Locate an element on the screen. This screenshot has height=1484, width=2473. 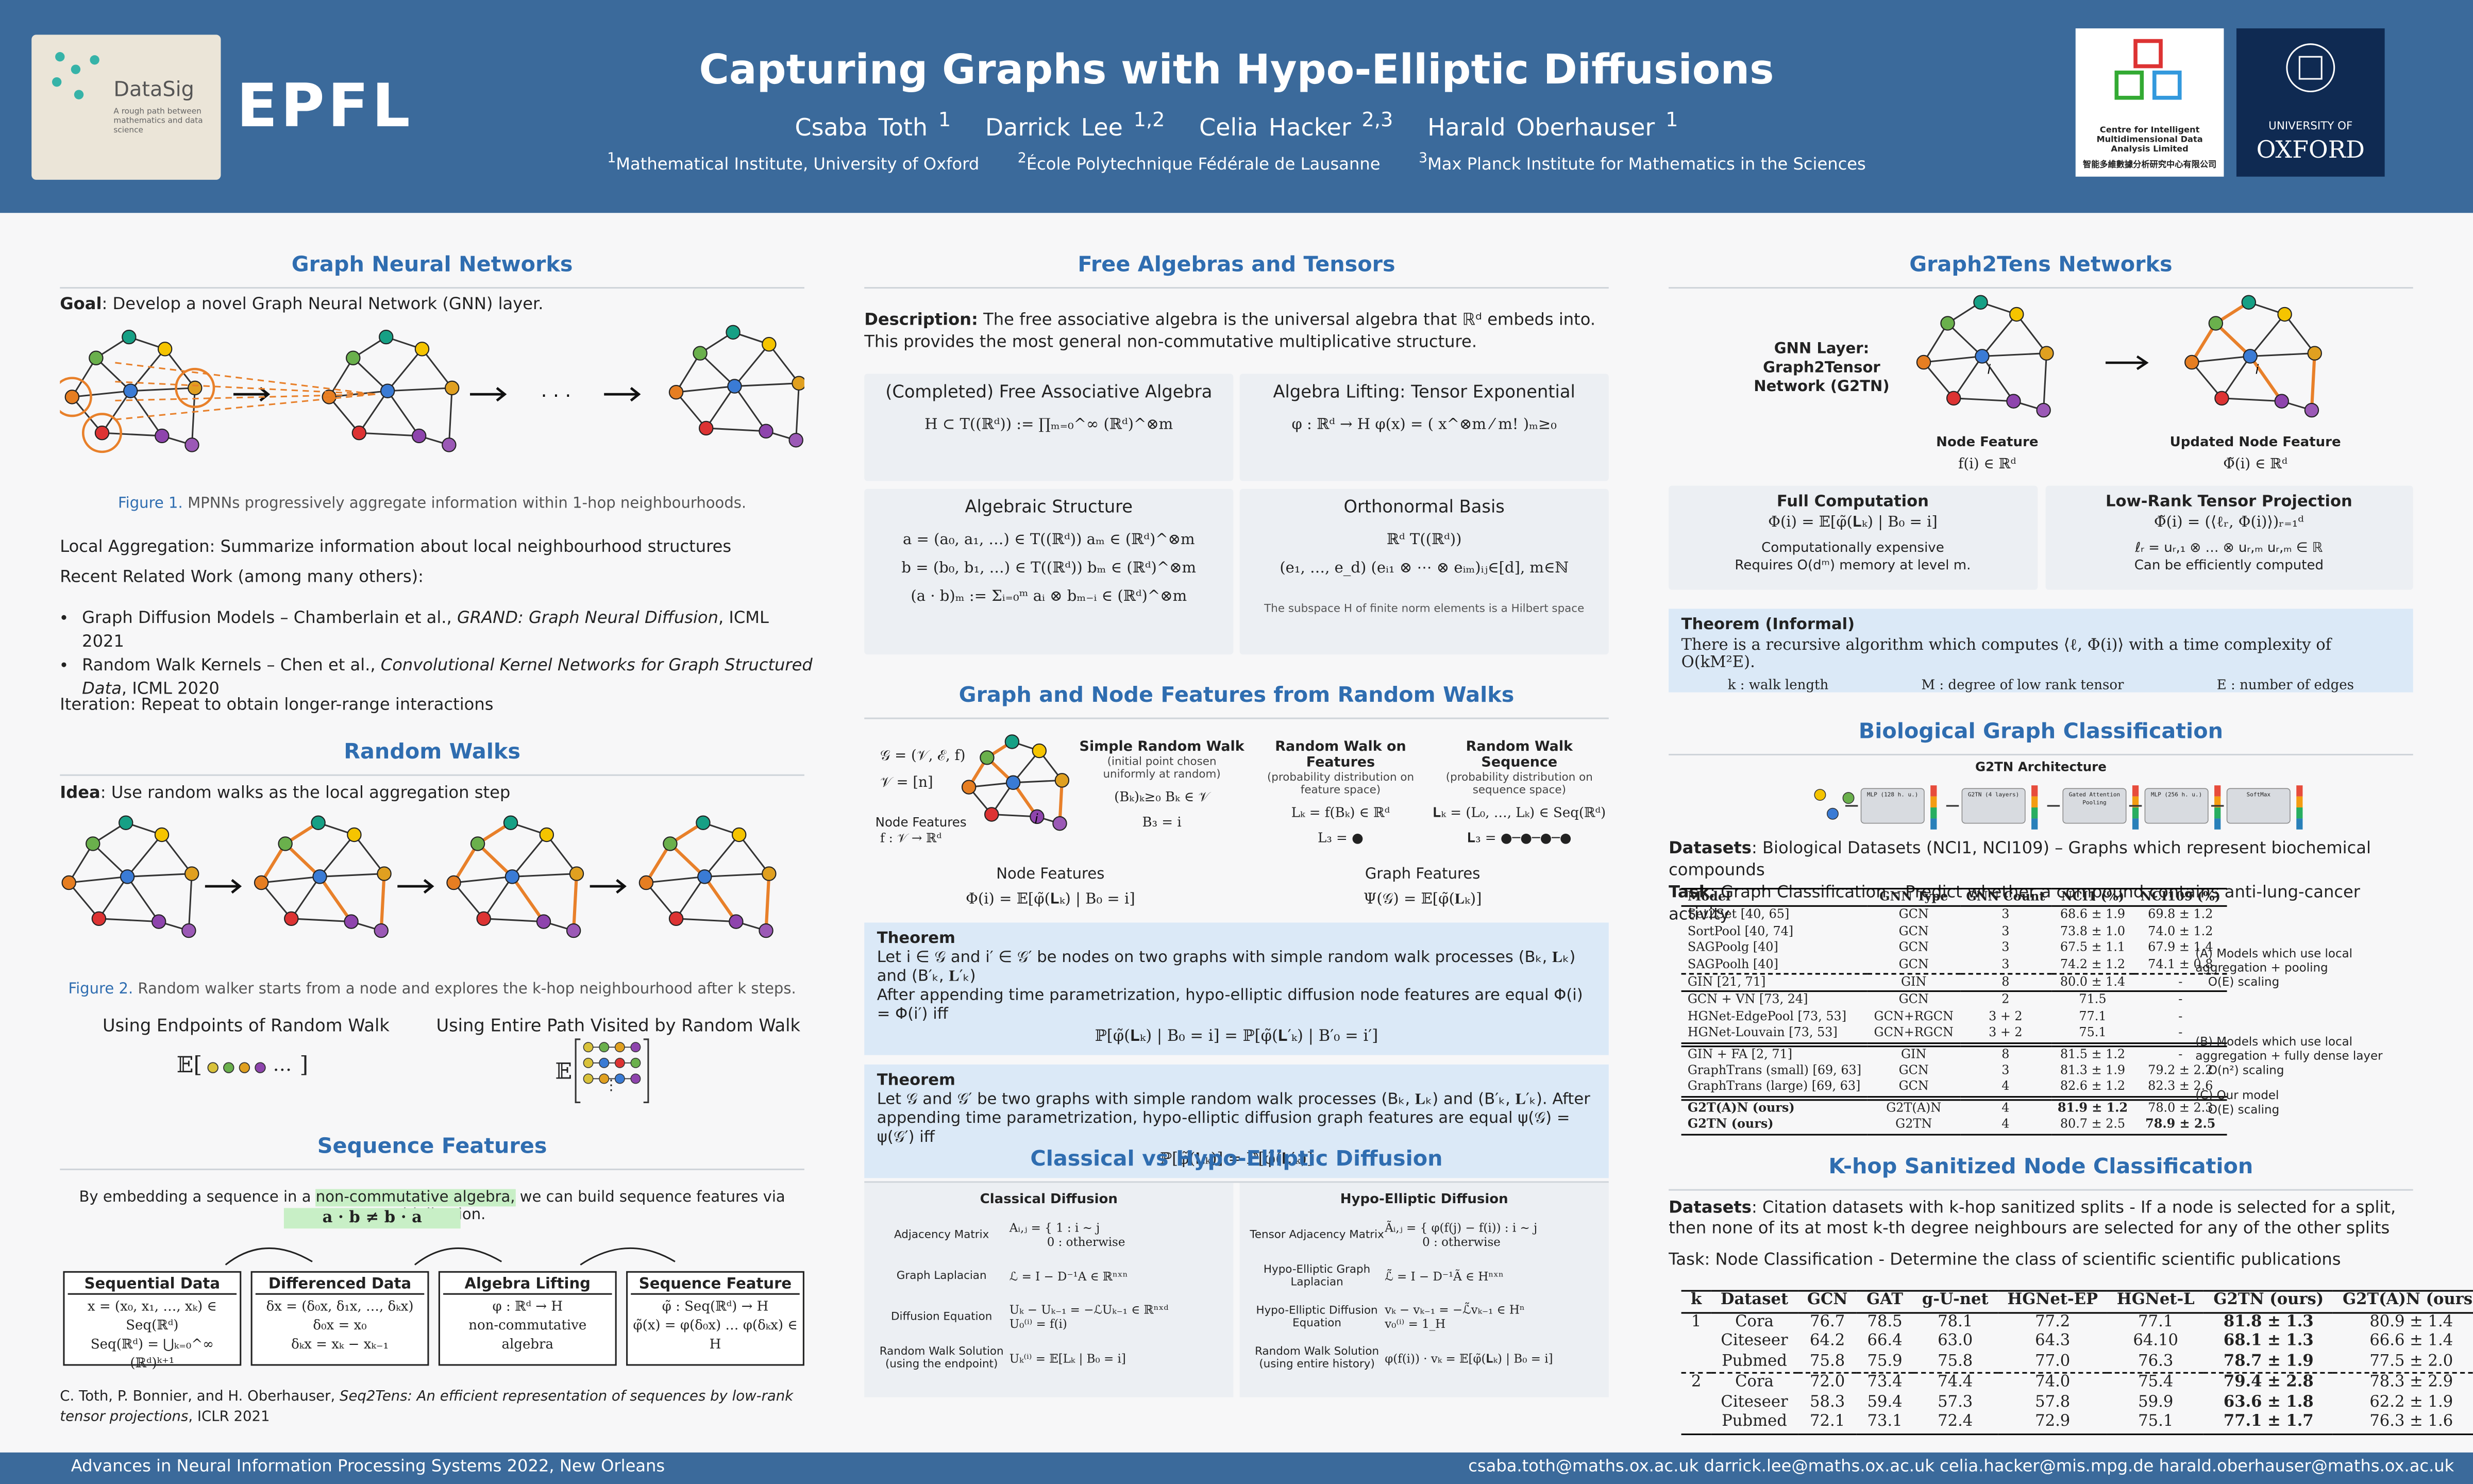
cvh-formula: φ(f(i)) · vₖ = 𝔼[φ̃(𝐋ₖ) | B₀ = i] is located at coordinates (1492, 1358).